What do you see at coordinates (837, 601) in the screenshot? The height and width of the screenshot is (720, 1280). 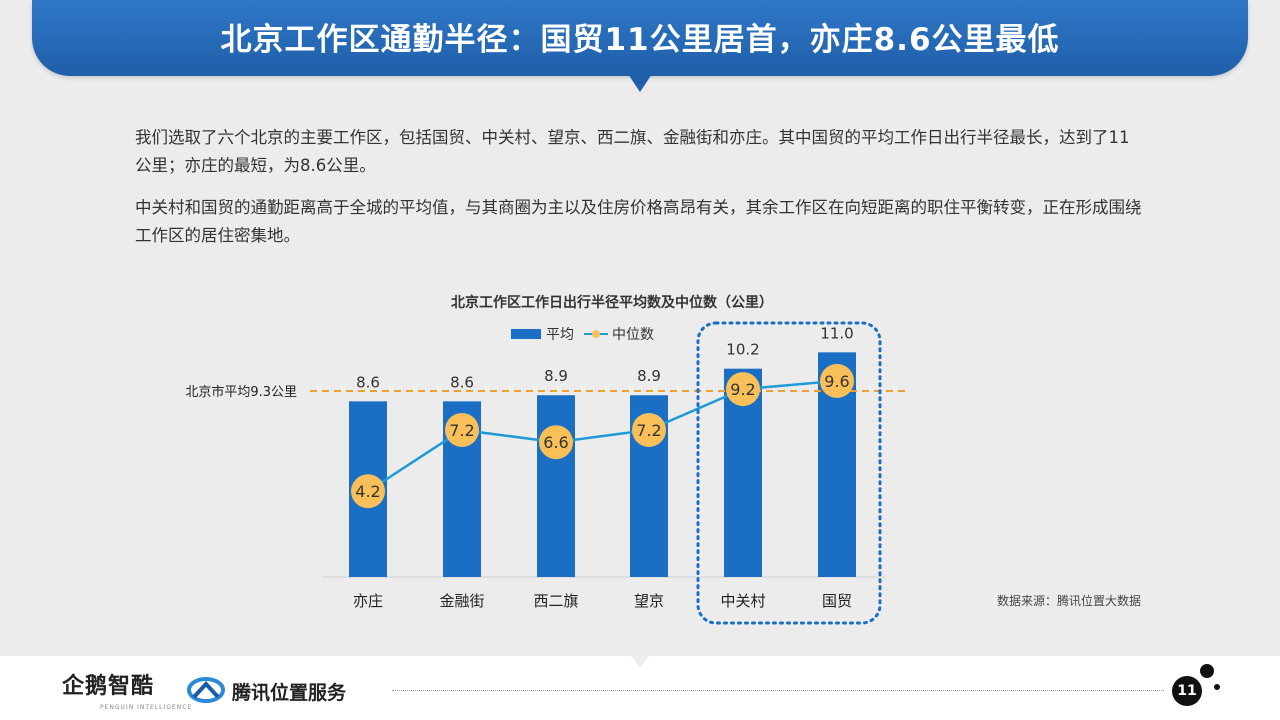 I see `x-tick-label: 国贸` at bounding box center [837, 601].